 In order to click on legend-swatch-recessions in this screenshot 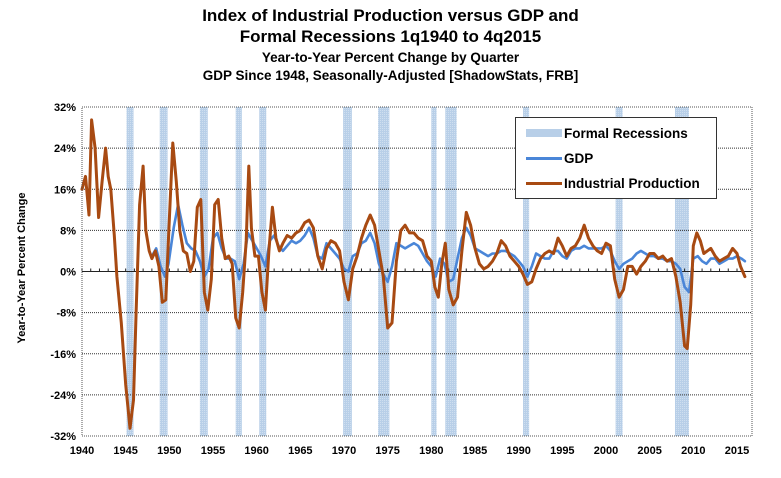, I will do `click(544, 133)`.